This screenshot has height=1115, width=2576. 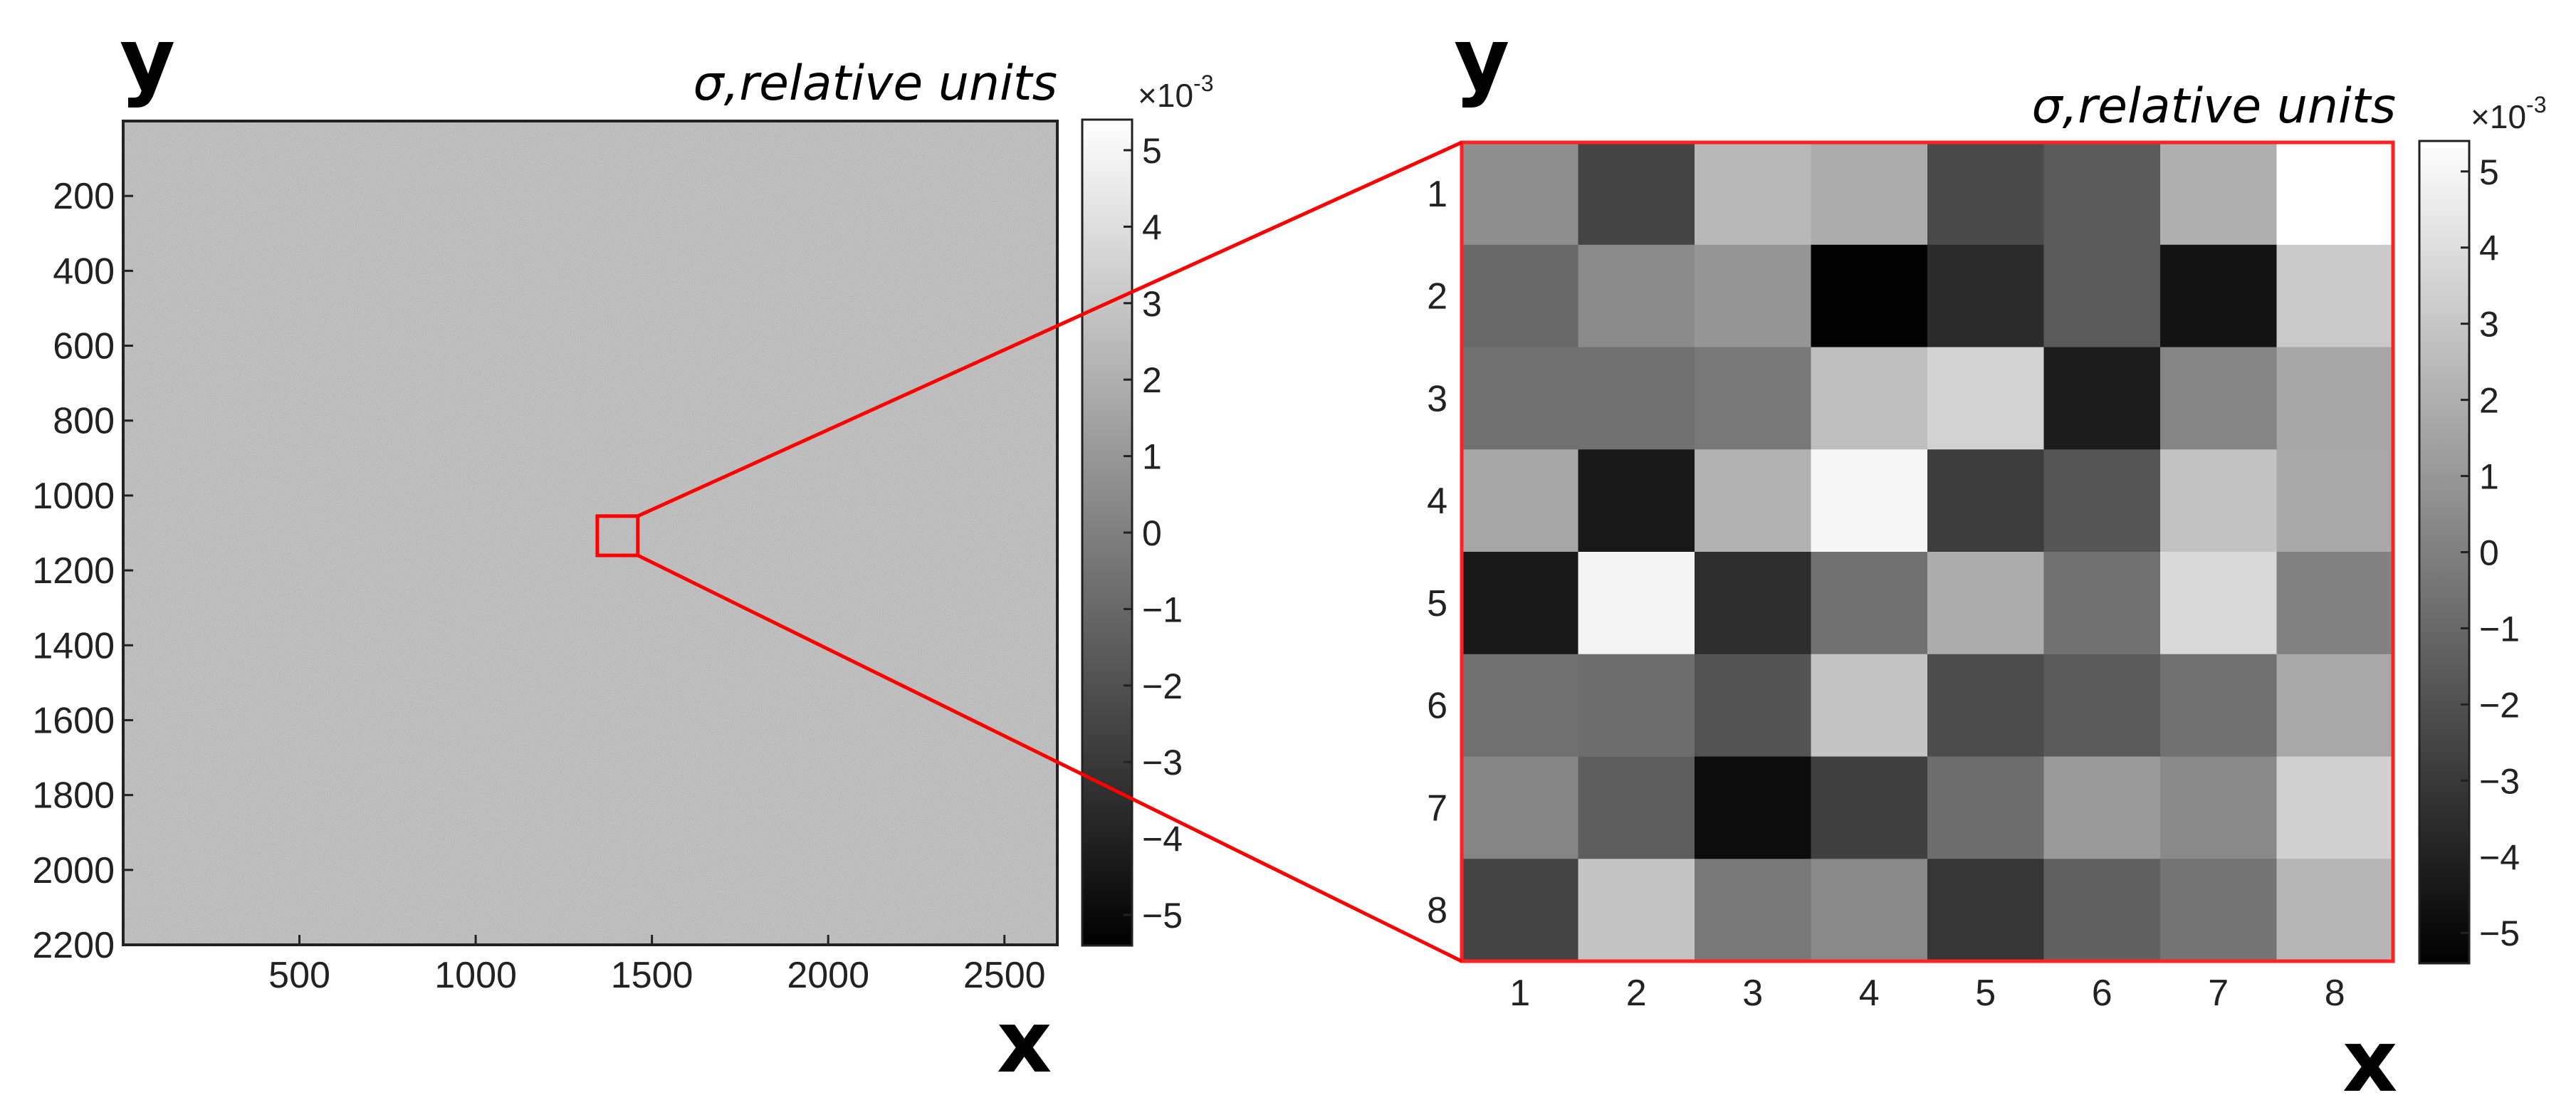 What do you see at coordinates (828, 975) in the screenshot?
I see `left-x-tick-label: 2000` at bounding box center [828, 975].